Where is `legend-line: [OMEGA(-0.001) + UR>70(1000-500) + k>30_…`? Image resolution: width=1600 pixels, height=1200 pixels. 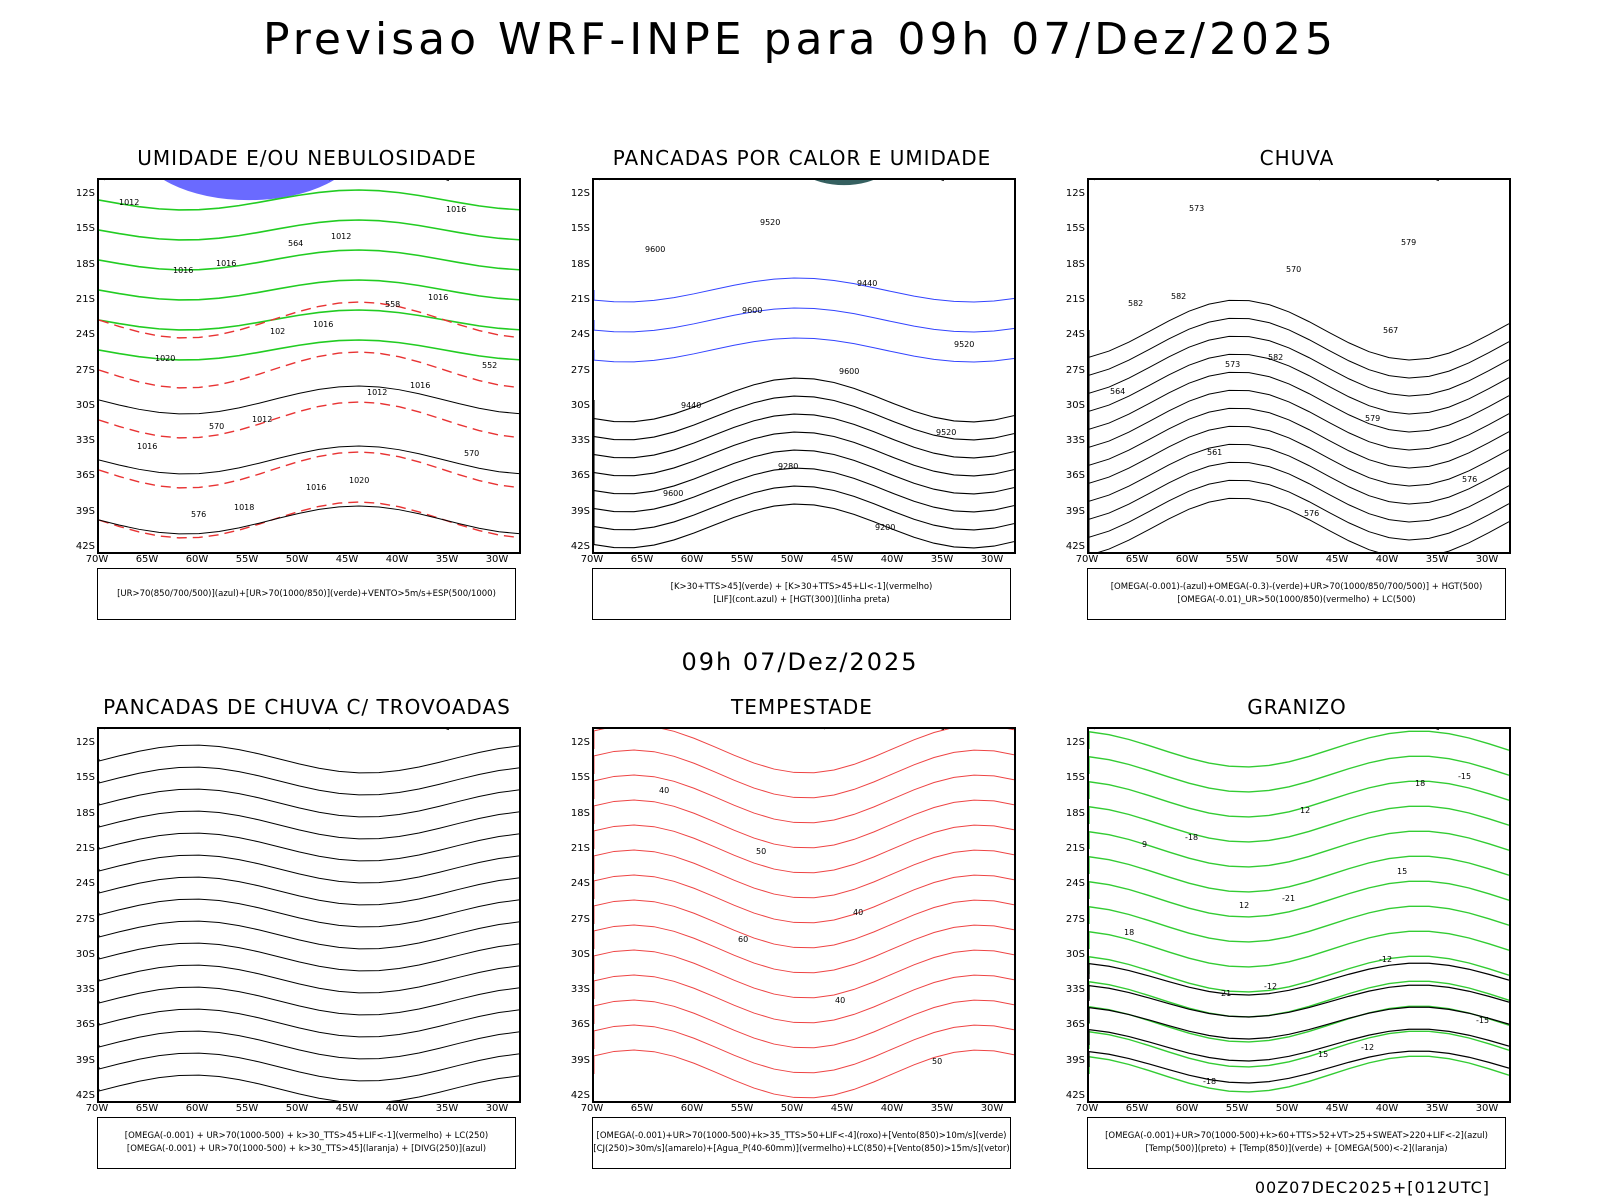
legend-line: [OMEGA(-0.001) + UR>70(1000-500) + k>30_… is located at coordinates (306, 1149).